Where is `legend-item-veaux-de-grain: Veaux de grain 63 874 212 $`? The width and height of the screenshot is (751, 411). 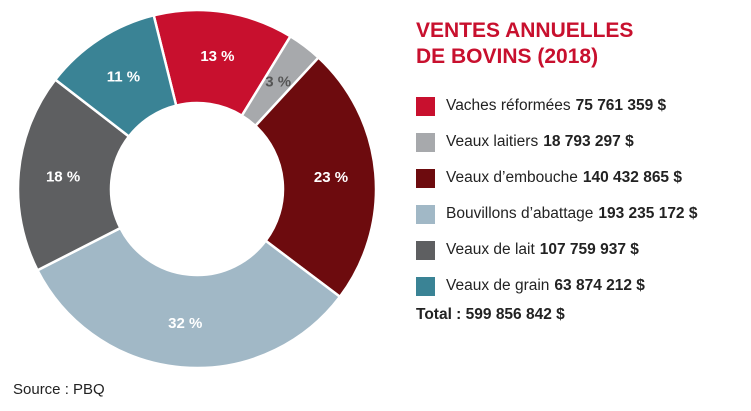 legend-item-veaux-de-grain: Veaux de grain 63 874 212 $ is located at coordinates (581, 286).